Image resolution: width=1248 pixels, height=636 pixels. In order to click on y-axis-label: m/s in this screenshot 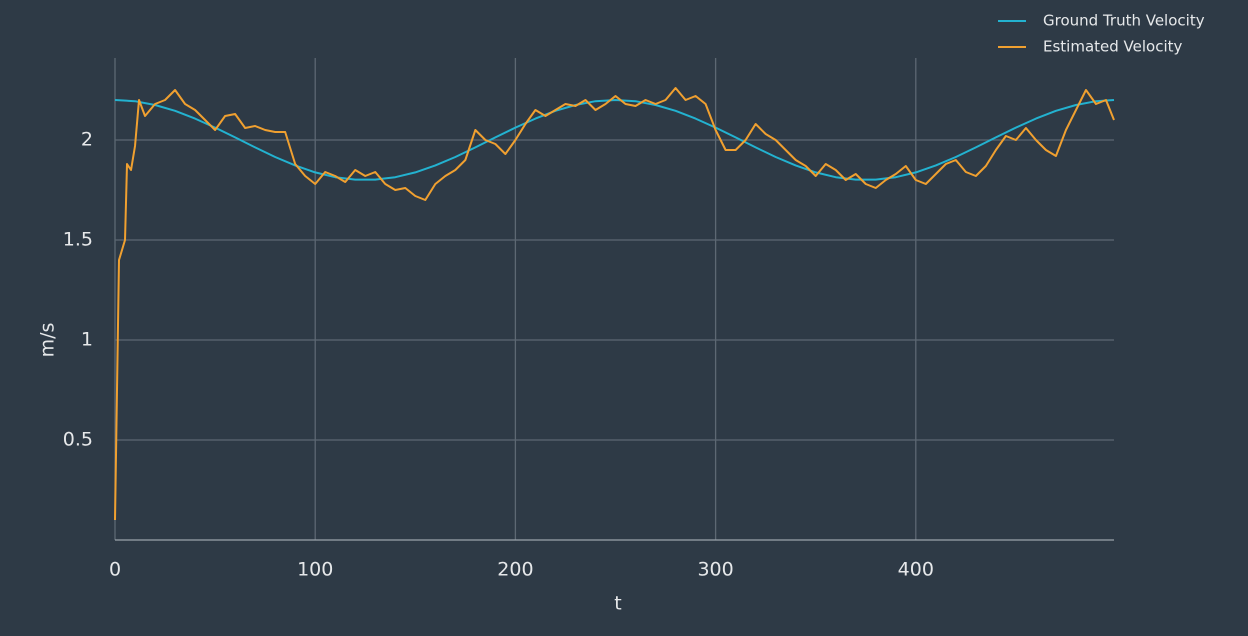, I will do `click(48, 340)`.